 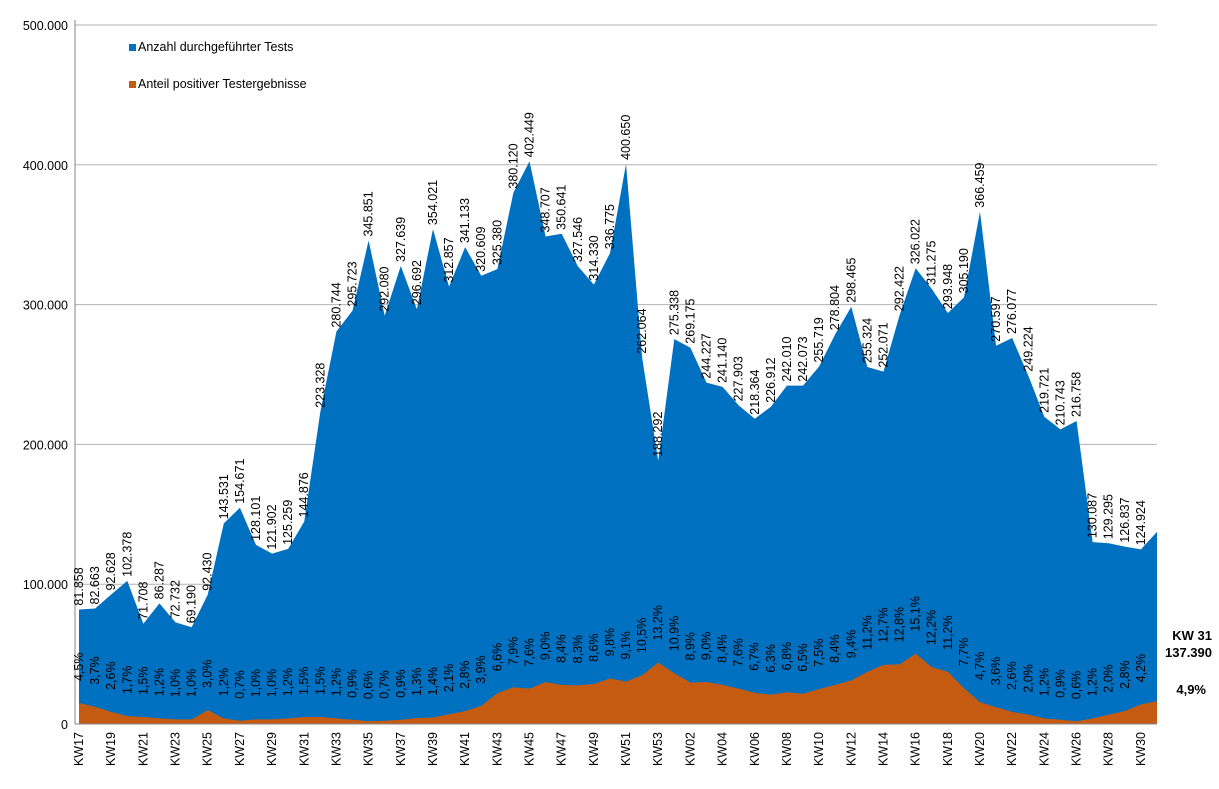 What do you see at coordinates (1141, 749) in the screenshot?
I see `x-tick-label: KW30` at bounding box center [1141, 749].